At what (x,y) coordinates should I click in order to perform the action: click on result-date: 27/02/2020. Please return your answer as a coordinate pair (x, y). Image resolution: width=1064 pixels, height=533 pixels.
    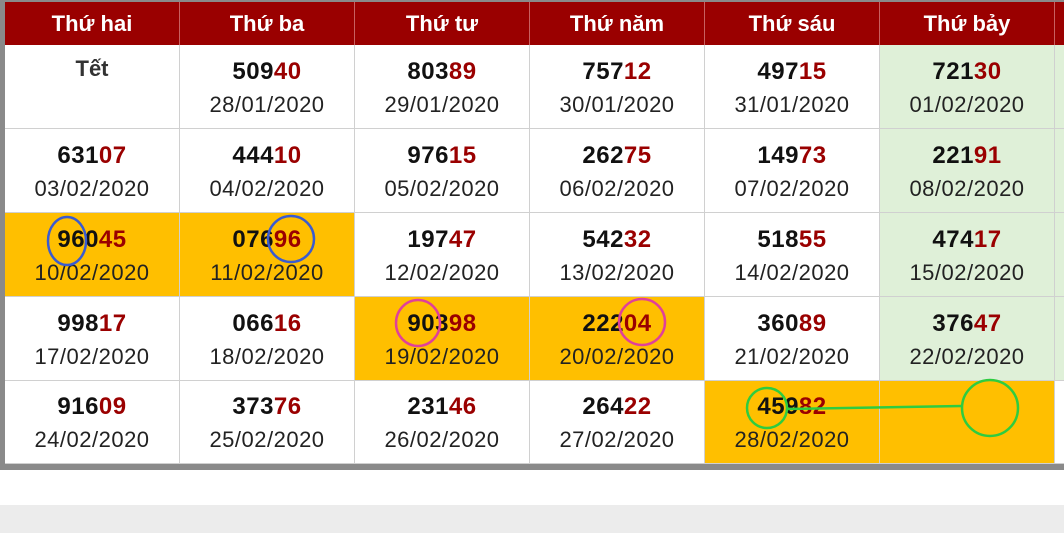
    Looking at the image, I should click on (617, 439).